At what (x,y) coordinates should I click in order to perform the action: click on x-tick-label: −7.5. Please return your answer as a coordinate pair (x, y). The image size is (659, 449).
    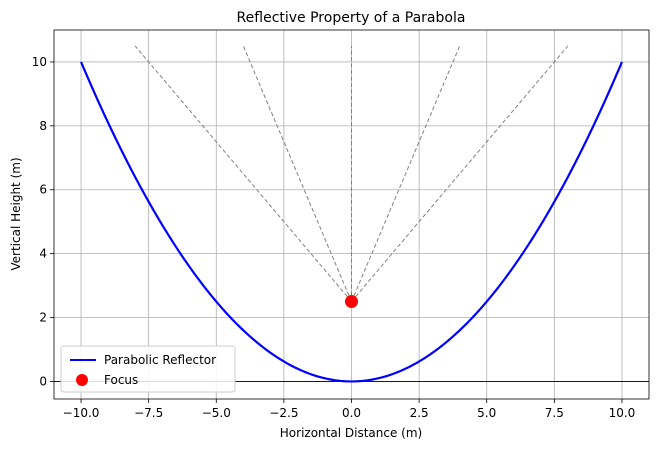
    Looking at the image, I should click on (148, 413).